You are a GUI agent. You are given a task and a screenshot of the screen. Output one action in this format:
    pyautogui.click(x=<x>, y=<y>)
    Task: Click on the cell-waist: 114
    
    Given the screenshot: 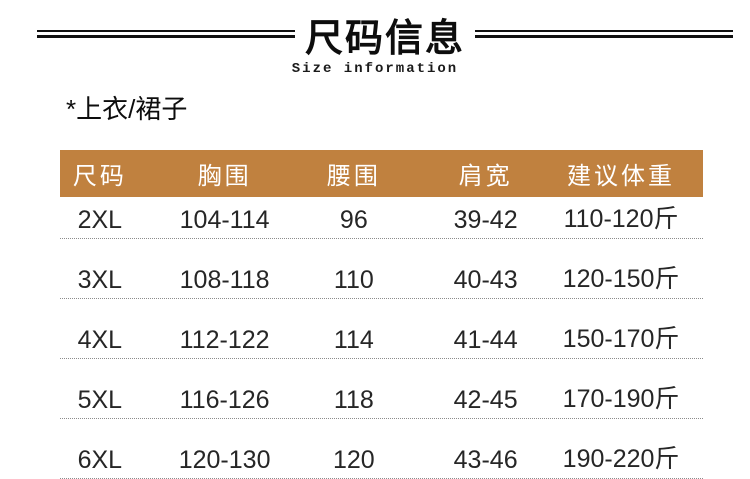 What is the action you would take?
    pyautogui.click(x=353, y=340)
    